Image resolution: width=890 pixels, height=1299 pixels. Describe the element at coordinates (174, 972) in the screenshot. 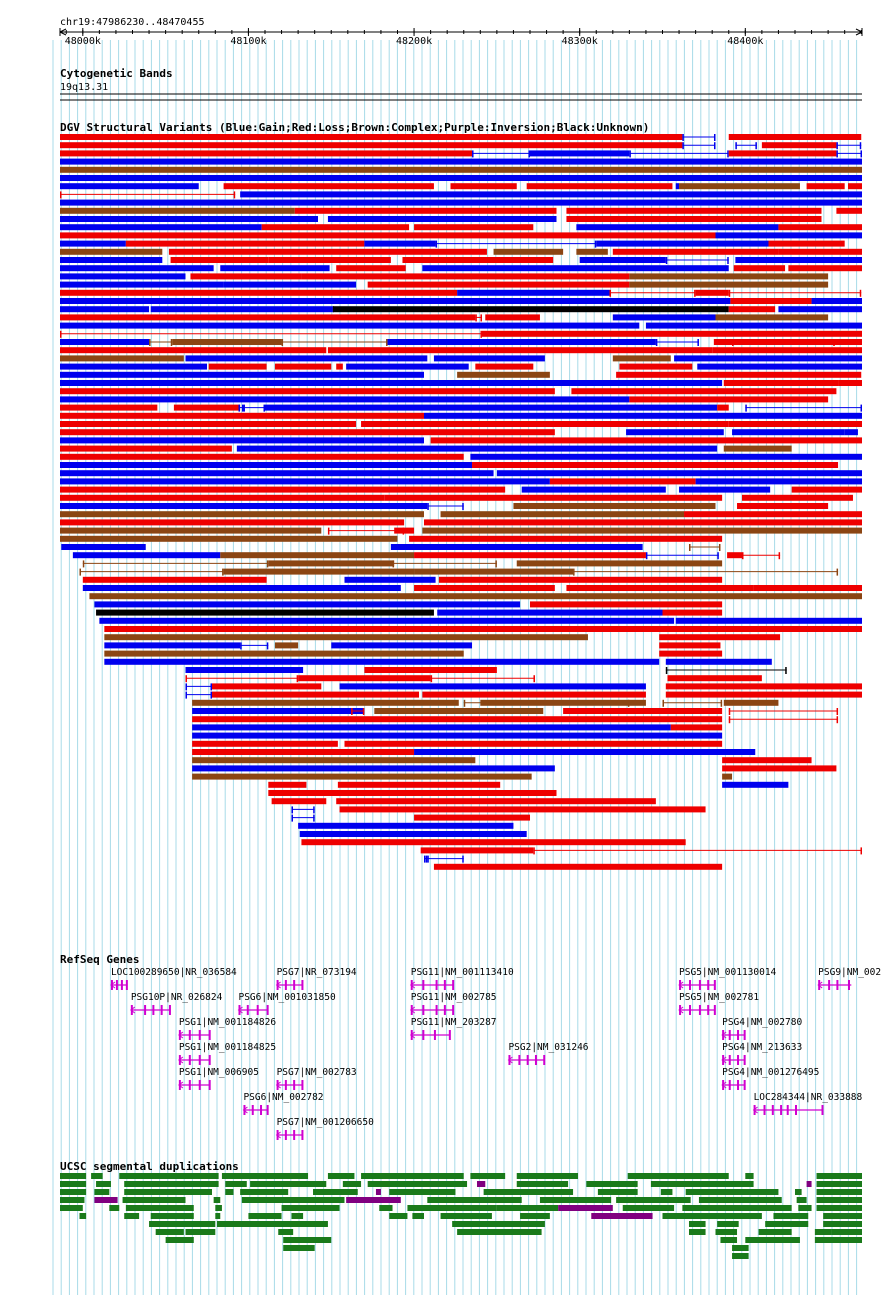

I see `gene-label: LOC100289650|NR_036584` at that location.